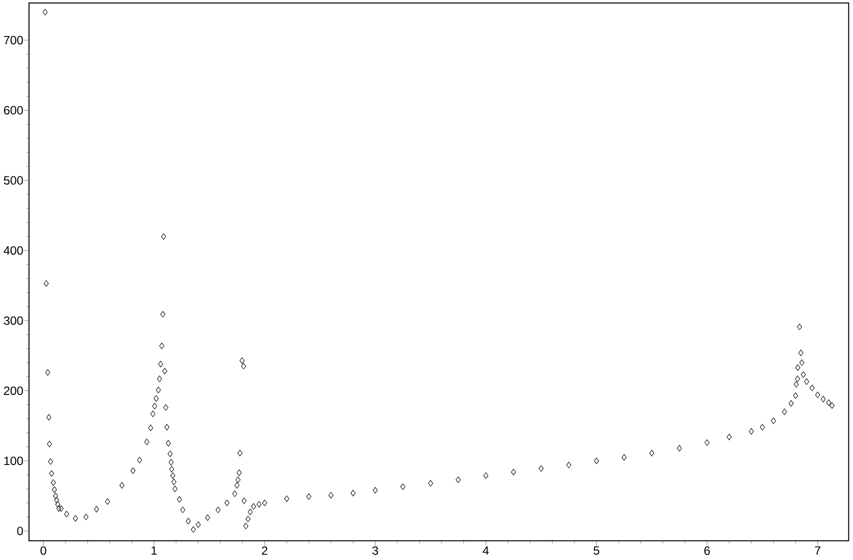  Describe the element at coordinates (13, 40) in the screenshot. I see `y-tick-label: 700` at that location.